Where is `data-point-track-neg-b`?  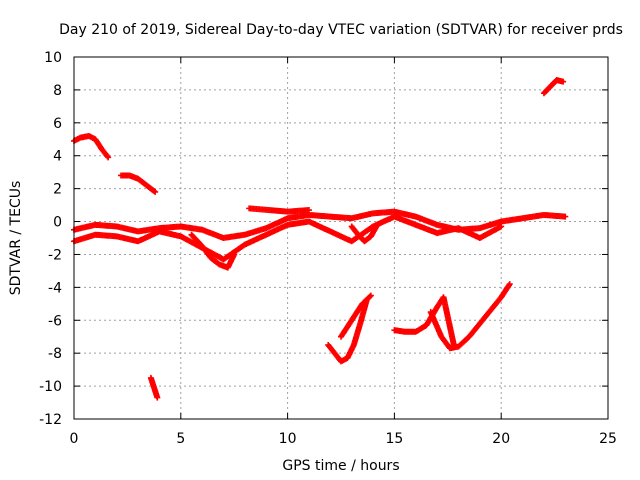 data-point-track-neg-b is located at coordinates (370, 295).